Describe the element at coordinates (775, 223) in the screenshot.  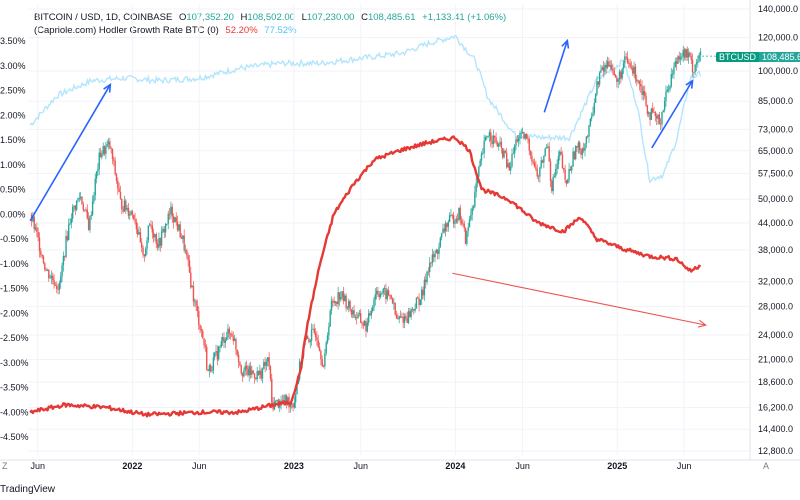
I see `right-axis-tick: 44,000.0` at that location.